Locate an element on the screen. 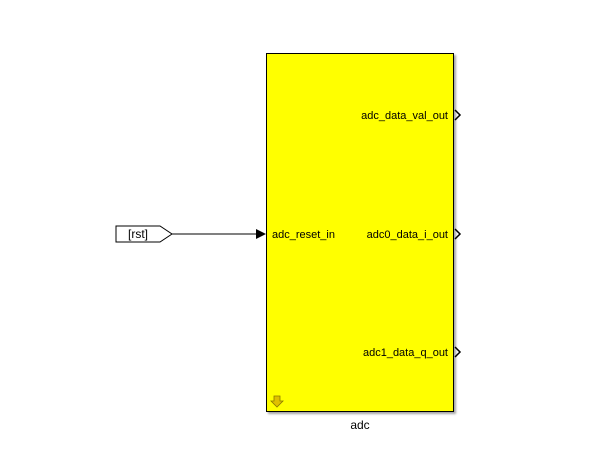  from-tag-label: [rst] is located at coordinates (138, 234).